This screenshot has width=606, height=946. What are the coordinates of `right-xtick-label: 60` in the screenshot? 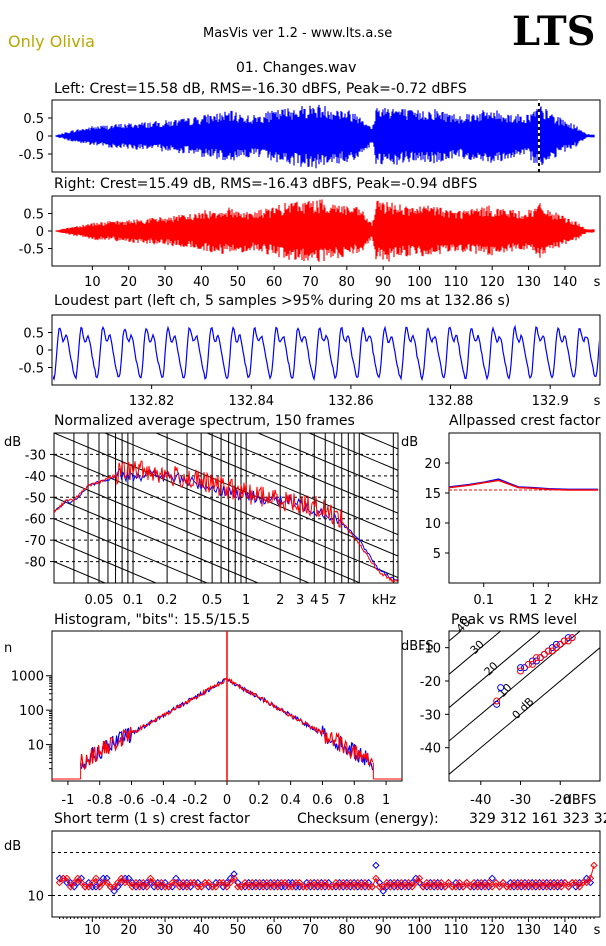 It's located at (274, 282).